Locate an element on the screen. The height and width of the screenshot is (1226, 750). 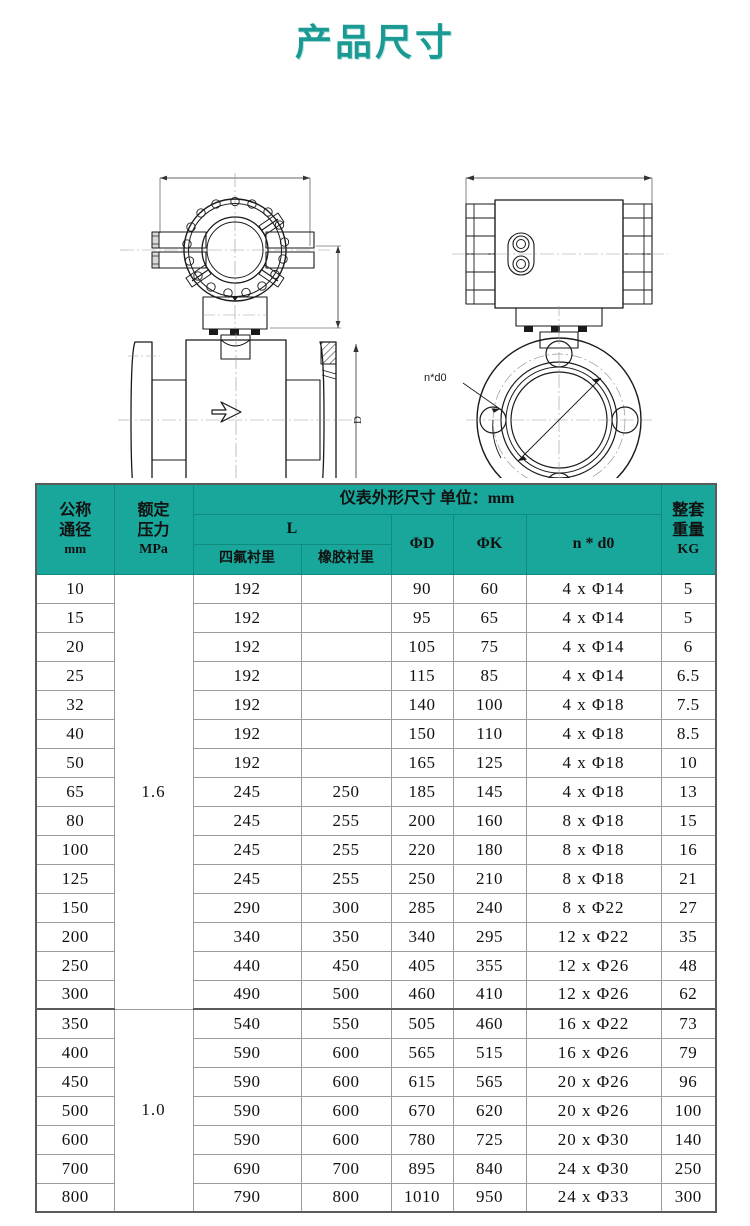
header-weight-line1: 整套 is located at coordinates (688, 510).